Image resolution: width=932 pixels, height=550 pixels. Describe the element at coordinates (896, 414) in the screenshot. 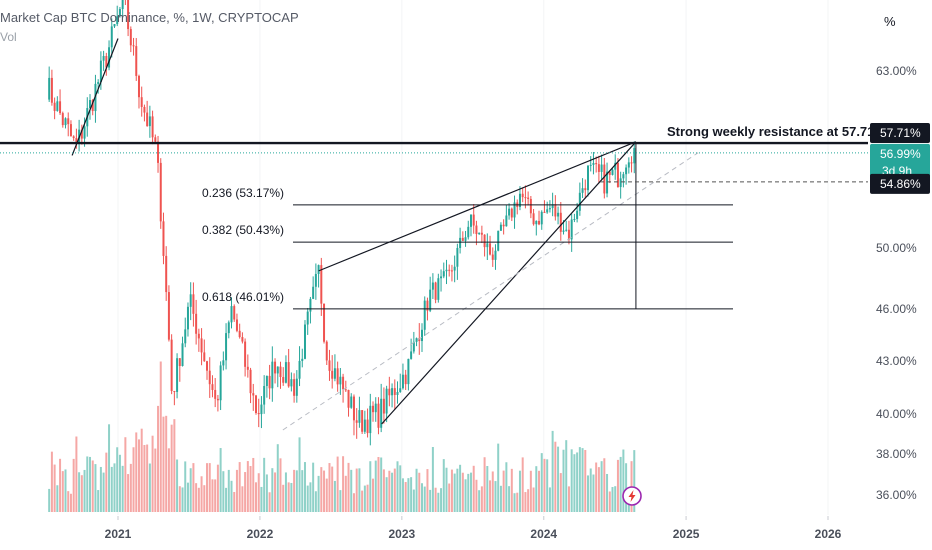

I see `y-tick-label: 40.00%` at that location.